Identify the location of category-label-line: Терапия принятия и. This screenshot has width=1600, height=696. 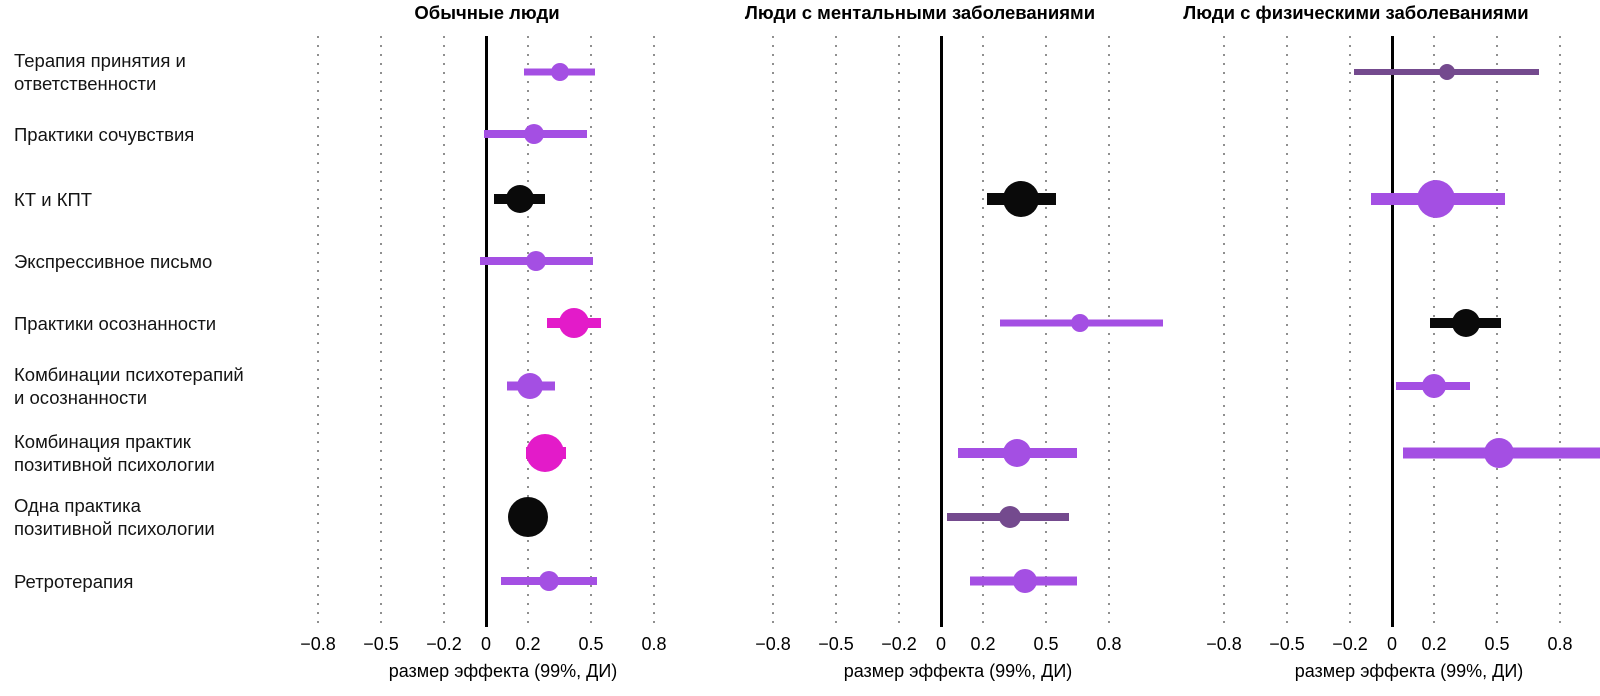
(100, 60).